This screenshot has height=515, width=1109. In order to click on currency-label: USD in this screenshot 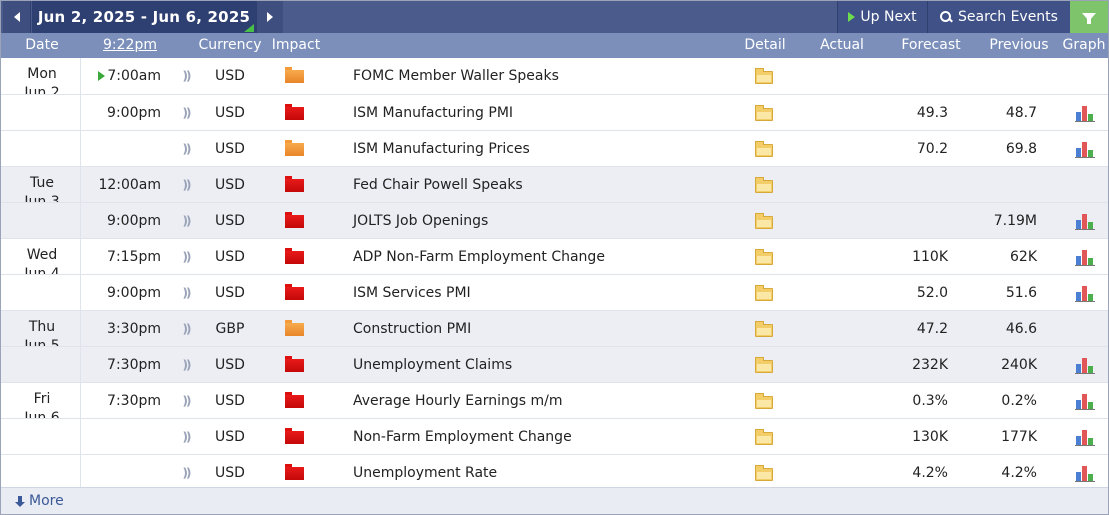, I will do `click(230, 185)`.